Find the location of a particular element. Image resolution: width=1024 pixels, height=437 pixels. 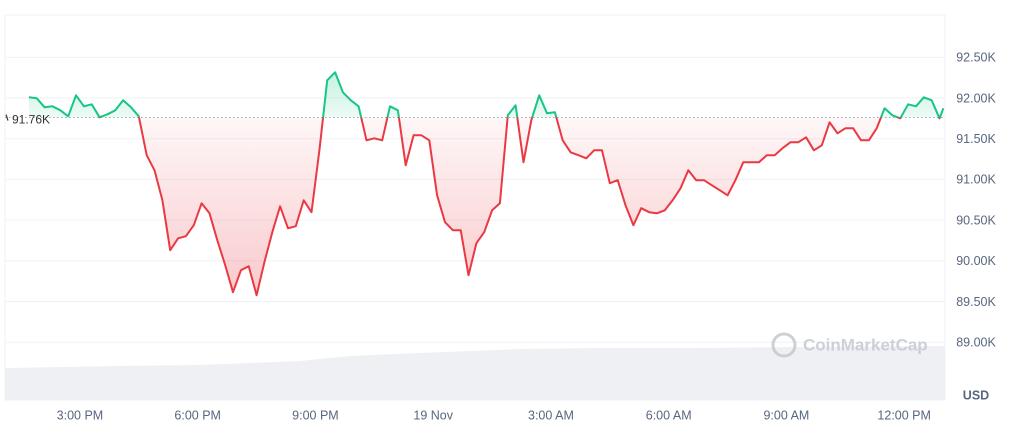

baseline-label: 91.76K is located at coordinates (31, 120).